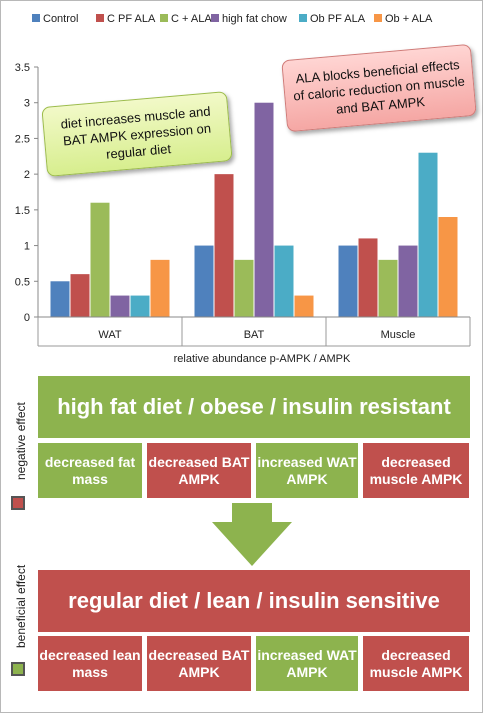 The width and height of the screenshot is (483, 713). I want to click on x-tick-label-bat: BAT, so click(254, 335).